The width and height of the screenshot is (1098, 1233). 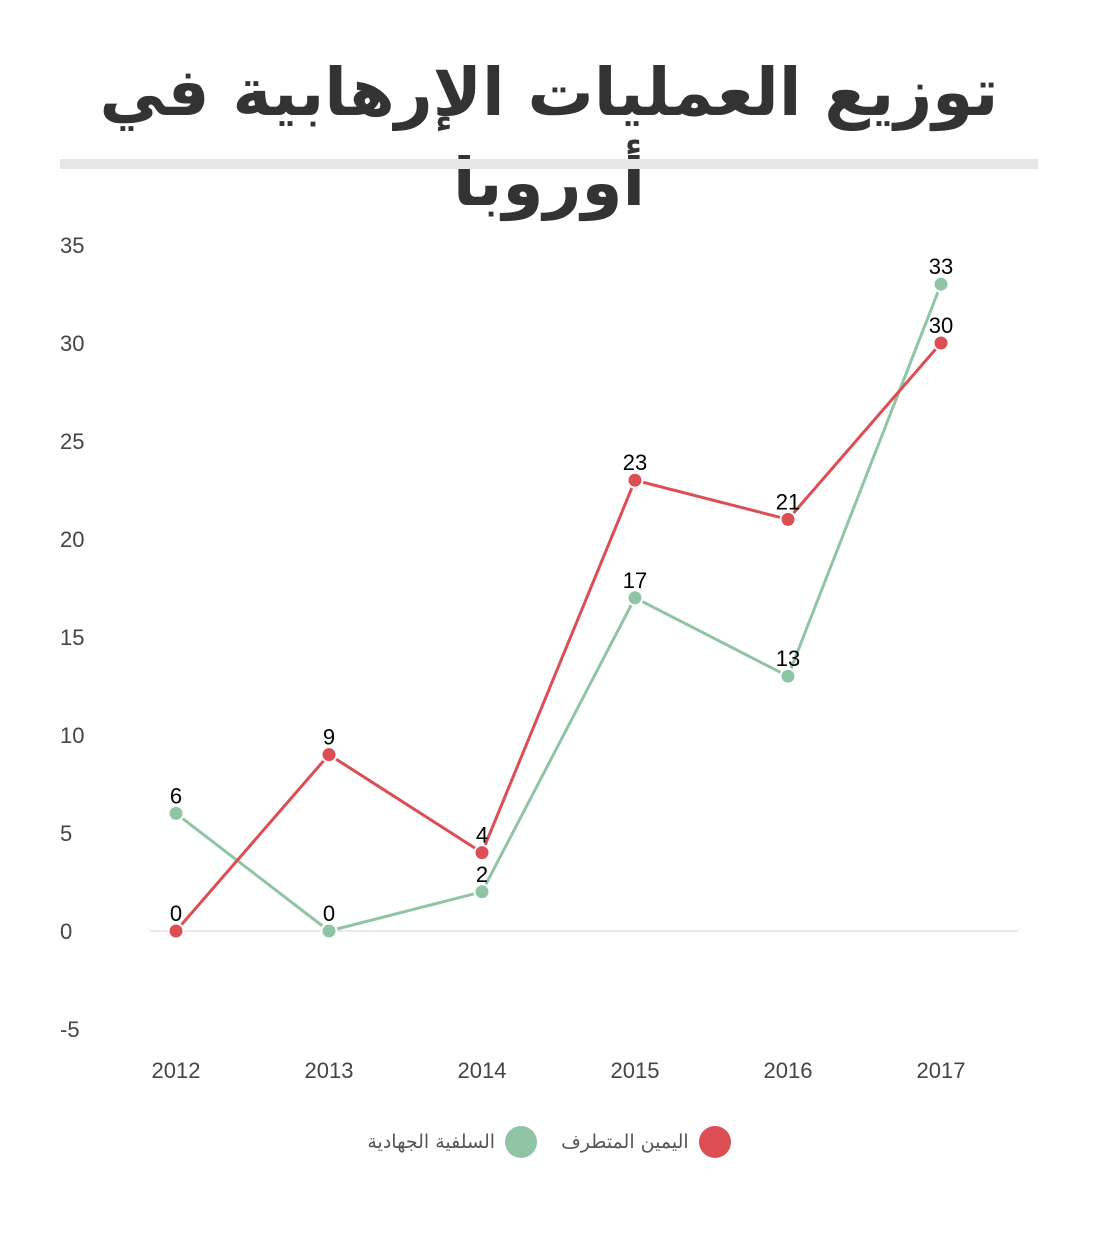 I want to click on y-tick-label: 10, so click(x=72, y=735).